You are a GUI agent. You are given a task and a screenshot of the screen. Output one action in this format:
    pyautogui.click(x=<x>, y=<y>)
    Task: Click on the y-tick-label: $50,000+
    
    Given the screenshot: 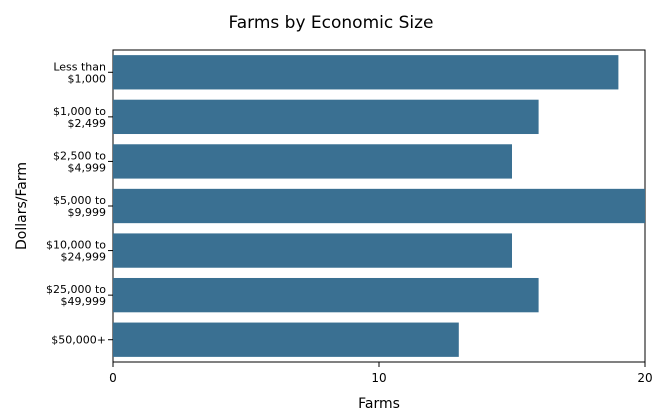 What is the action you would take?
    pyautogui.click(x=78, y=340)
    